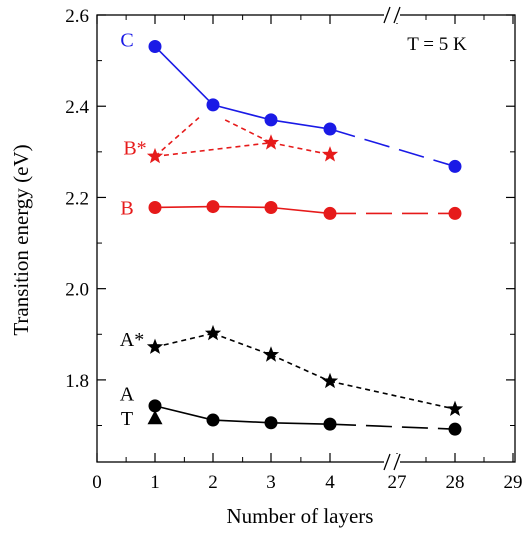 Image resolution: width=525 pixels, height=539 pixels. I want to click on y-axis-title: Transition energy (eV), so click(21, 239).